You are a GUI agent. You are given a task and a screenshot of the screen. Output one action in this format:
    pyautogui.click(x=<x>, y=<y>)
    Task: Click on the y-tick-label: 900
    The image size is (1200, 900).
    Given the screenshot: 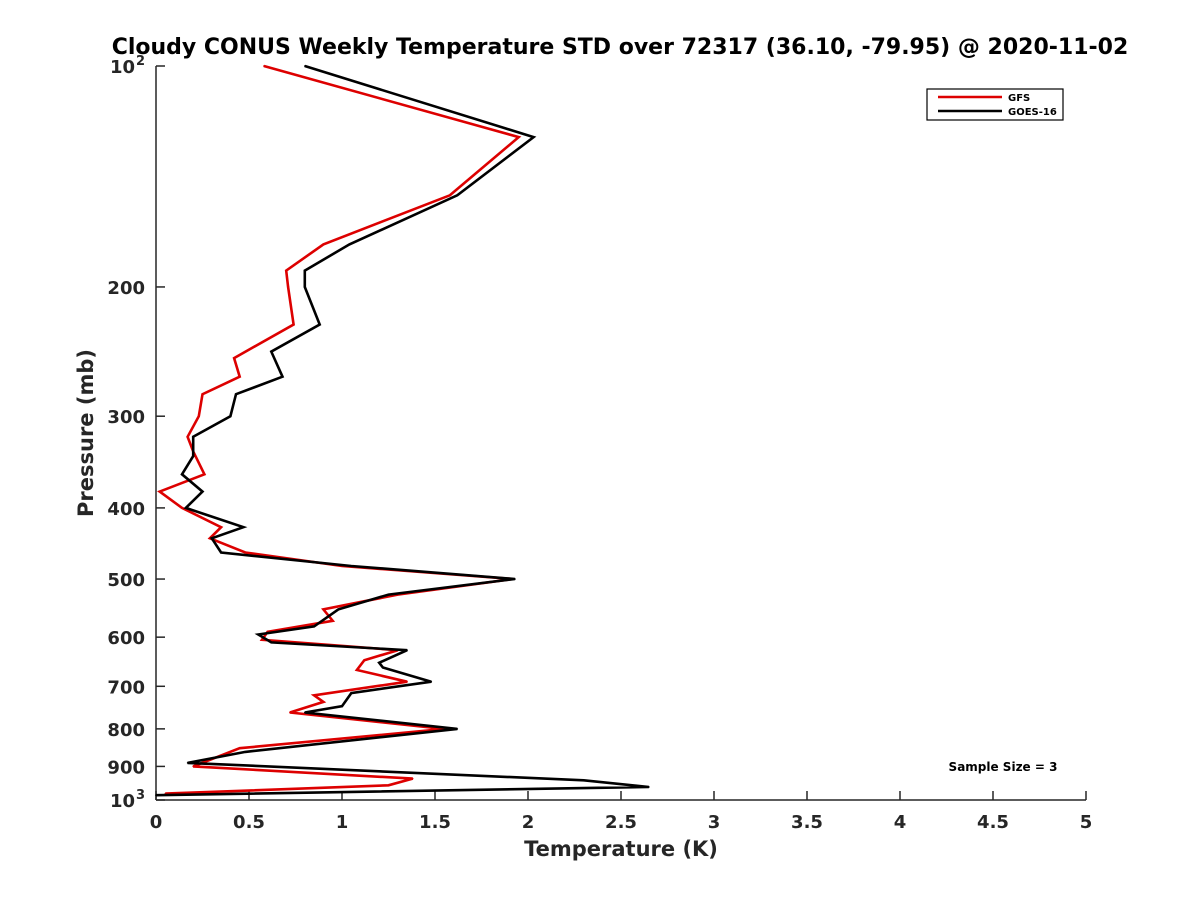 What is the action you would take?
    pyautogui.click(x=126, y=767)
    